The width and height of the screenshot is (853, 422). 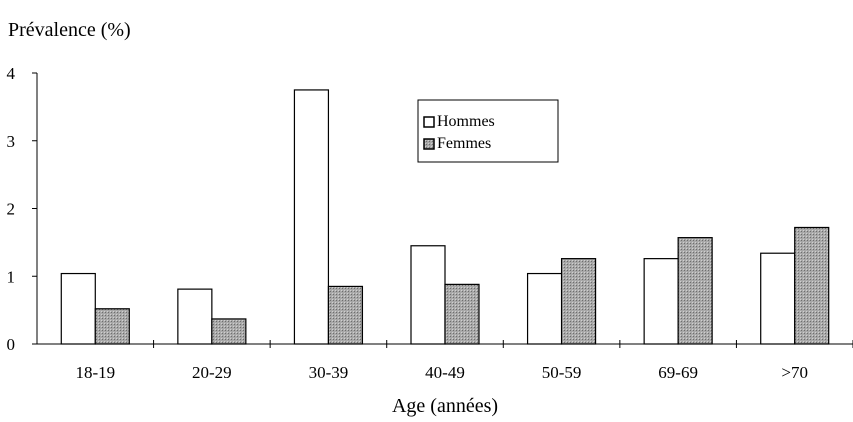 I want to click on x-tick-label: 69-69, so click(x=678, y=372).